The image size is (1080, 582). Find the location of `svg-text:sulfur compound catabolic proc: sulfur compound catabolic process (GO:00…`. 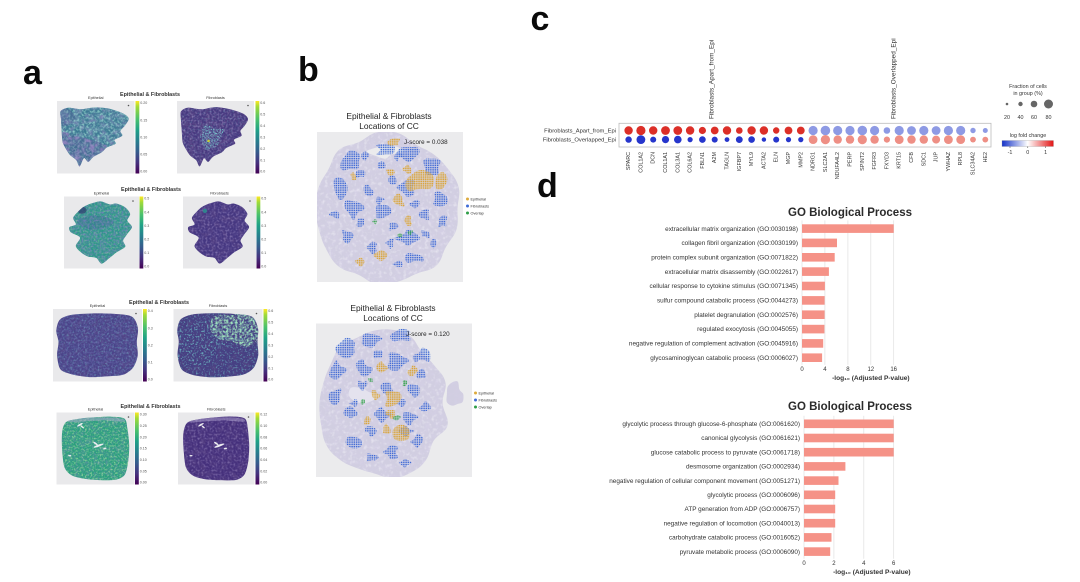

svg-text:sulfur compound catabolic proc: sulfur compound catabolic process (GO:00… is located at coordinates (727, 301).